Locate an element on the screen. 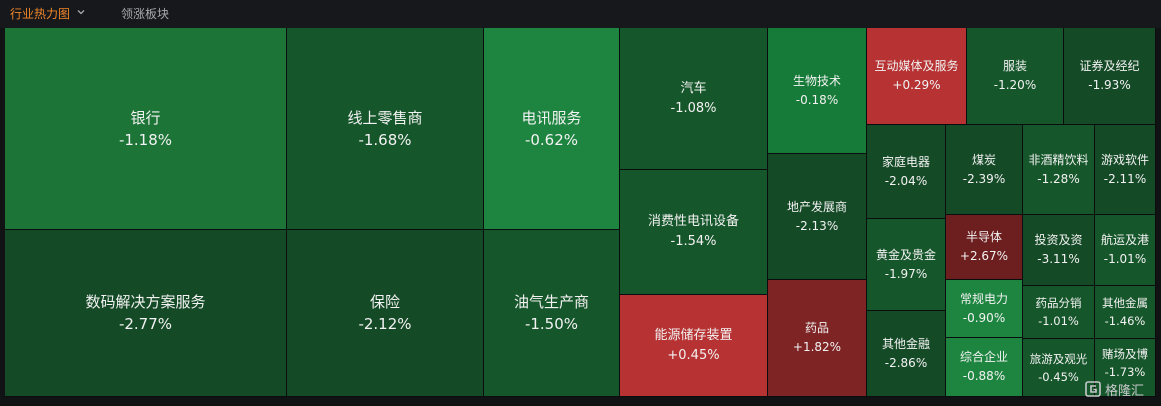  cell-change: -1.93% is located at coordinates (1109, 85).